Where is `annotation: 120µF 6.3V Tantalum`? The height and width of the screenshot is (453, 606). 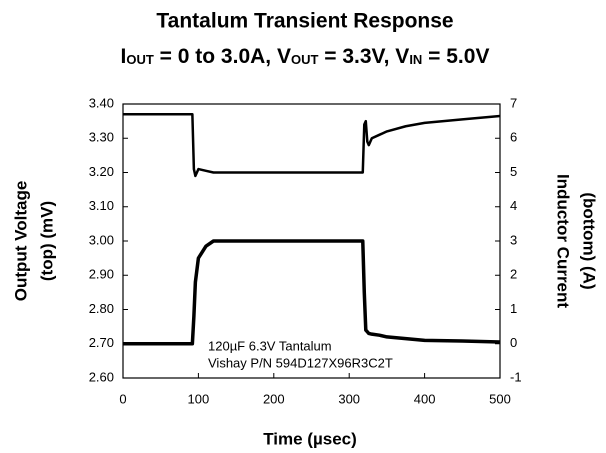 annotation: 120µF 6.3V Tantalum is located at coordinates (270, 345).